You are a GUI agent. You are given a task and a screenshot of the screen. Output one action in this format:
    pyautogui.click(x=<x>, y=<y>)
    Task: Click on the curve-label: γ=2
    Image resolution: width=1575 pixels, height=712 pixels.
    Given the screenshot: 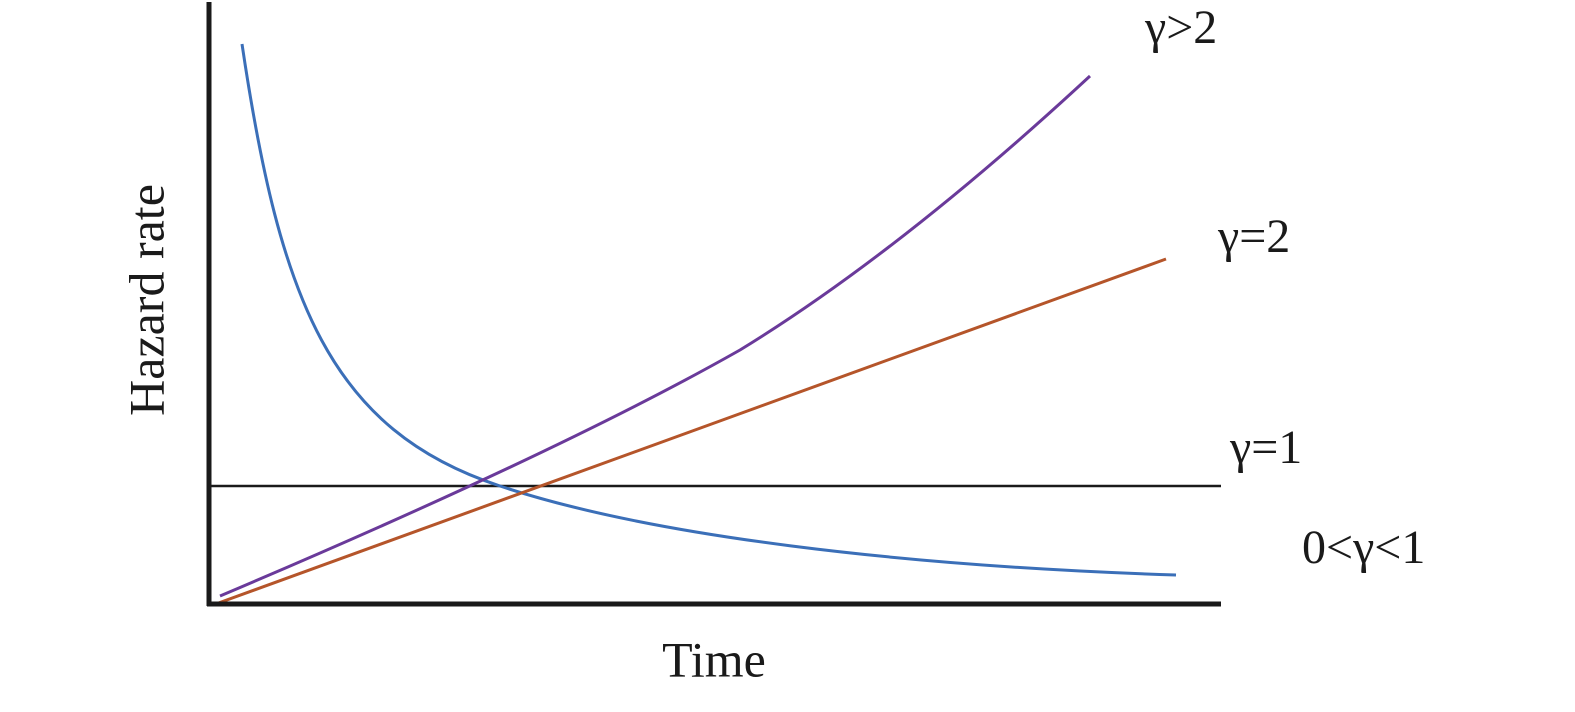 What is the action you would take?
    pyautogui.click(x=1253, y=236)
    